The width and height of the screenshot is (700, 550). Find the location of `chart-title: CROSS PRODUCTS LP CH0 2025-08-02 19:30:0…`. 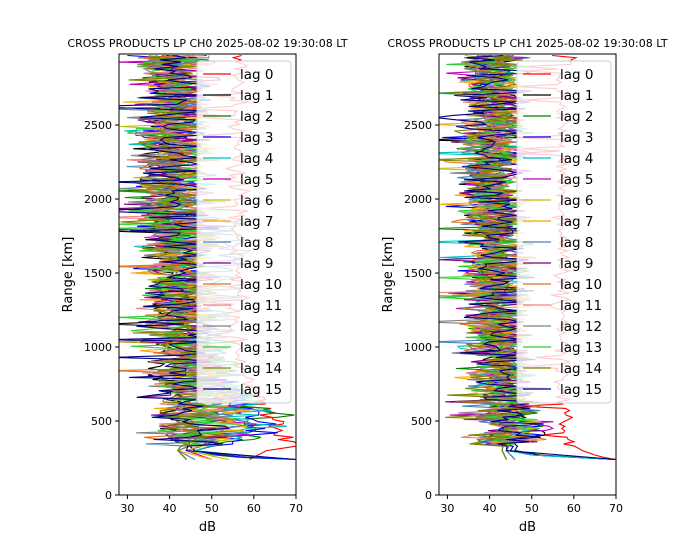

chart-title: CROSS PRODUCTS LP CH0 2025-08-02 19:30:0… is located at coordinates (207, 43).